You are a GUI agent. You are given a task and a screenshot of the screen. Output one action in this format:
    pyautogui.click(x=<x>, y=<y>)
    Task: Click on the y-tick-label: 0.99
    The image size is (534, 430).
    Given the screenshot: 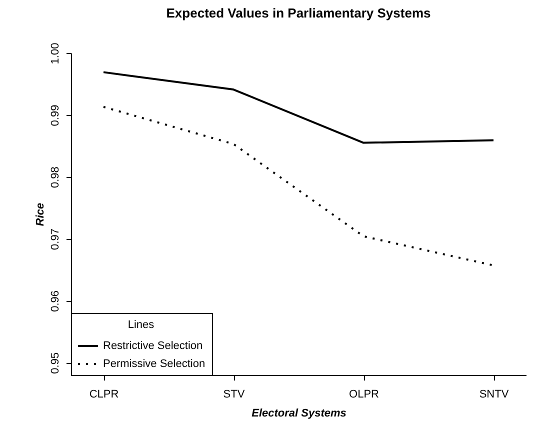 What is the action you would take?
    pyautogui.click(x=56, y=115)
    